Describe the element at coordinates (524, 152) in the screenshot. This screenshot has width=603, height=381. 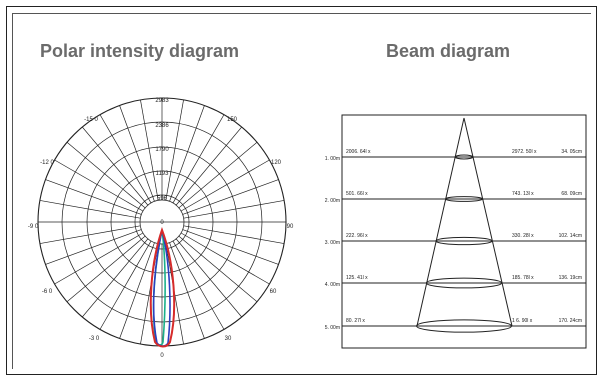
I see `beam-edge-lux: 2972. 50l x` at that location.